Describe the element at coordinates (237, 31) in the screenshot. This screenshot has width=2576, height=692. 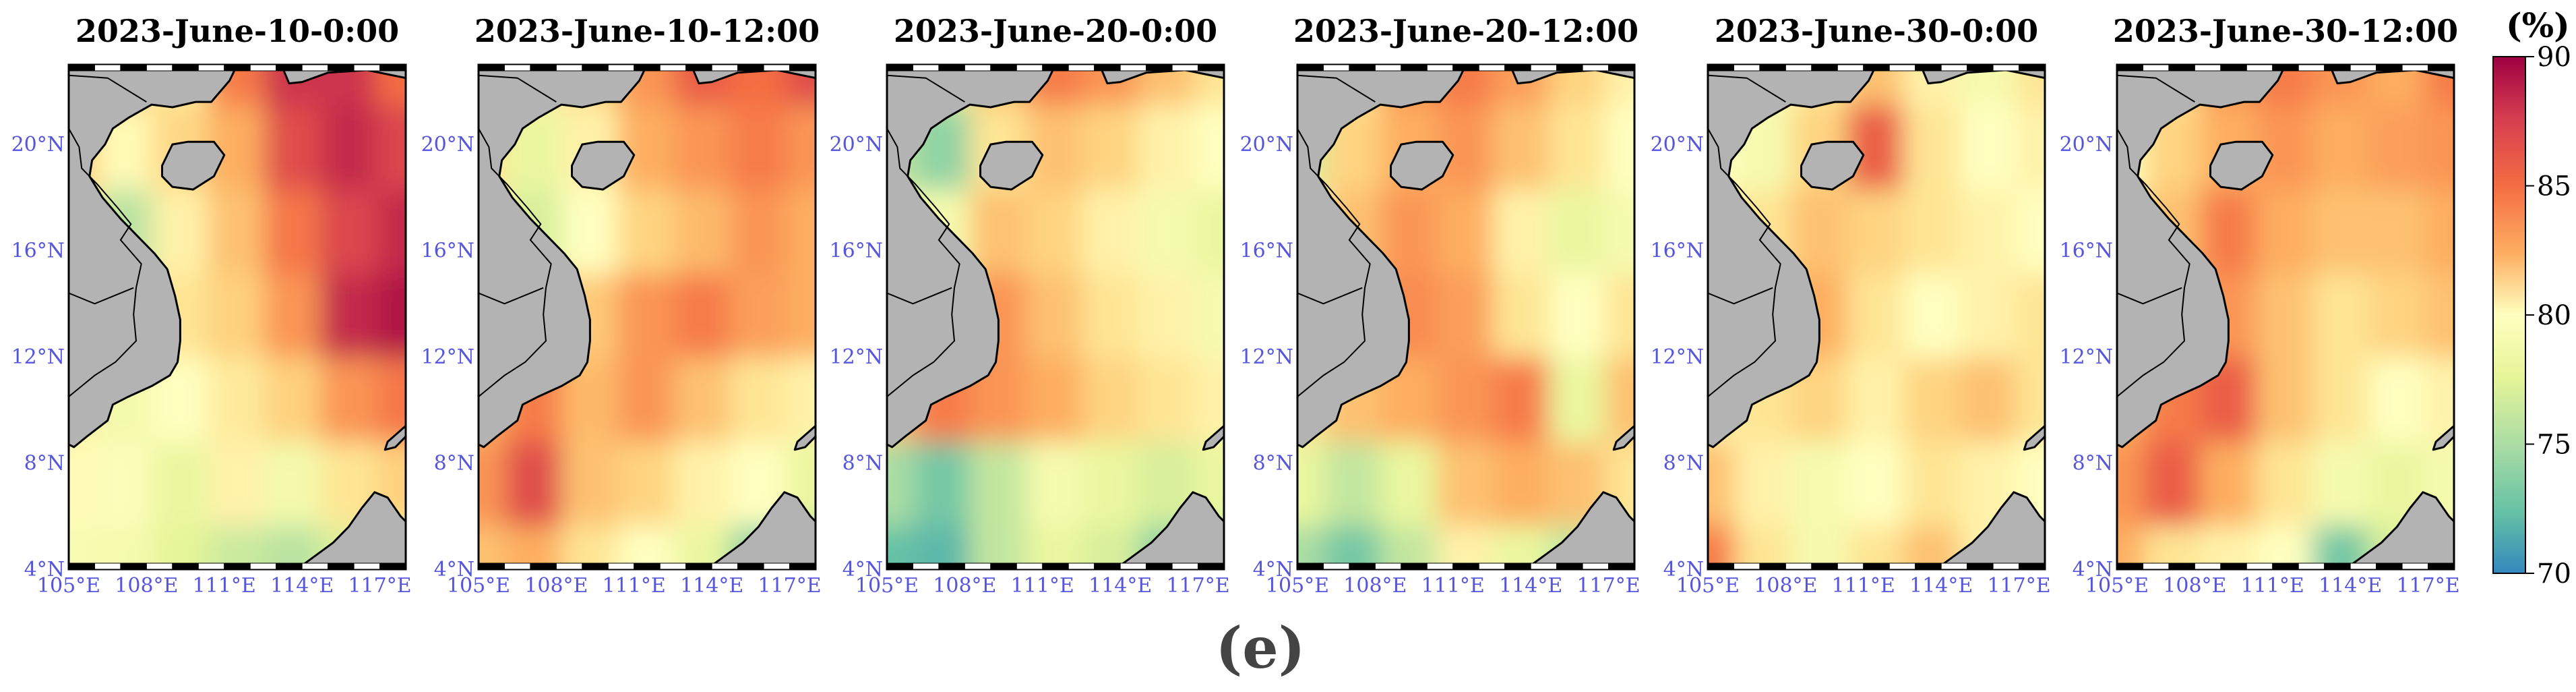
I see `panel-title: 2023-June-10-0:00` at that location.